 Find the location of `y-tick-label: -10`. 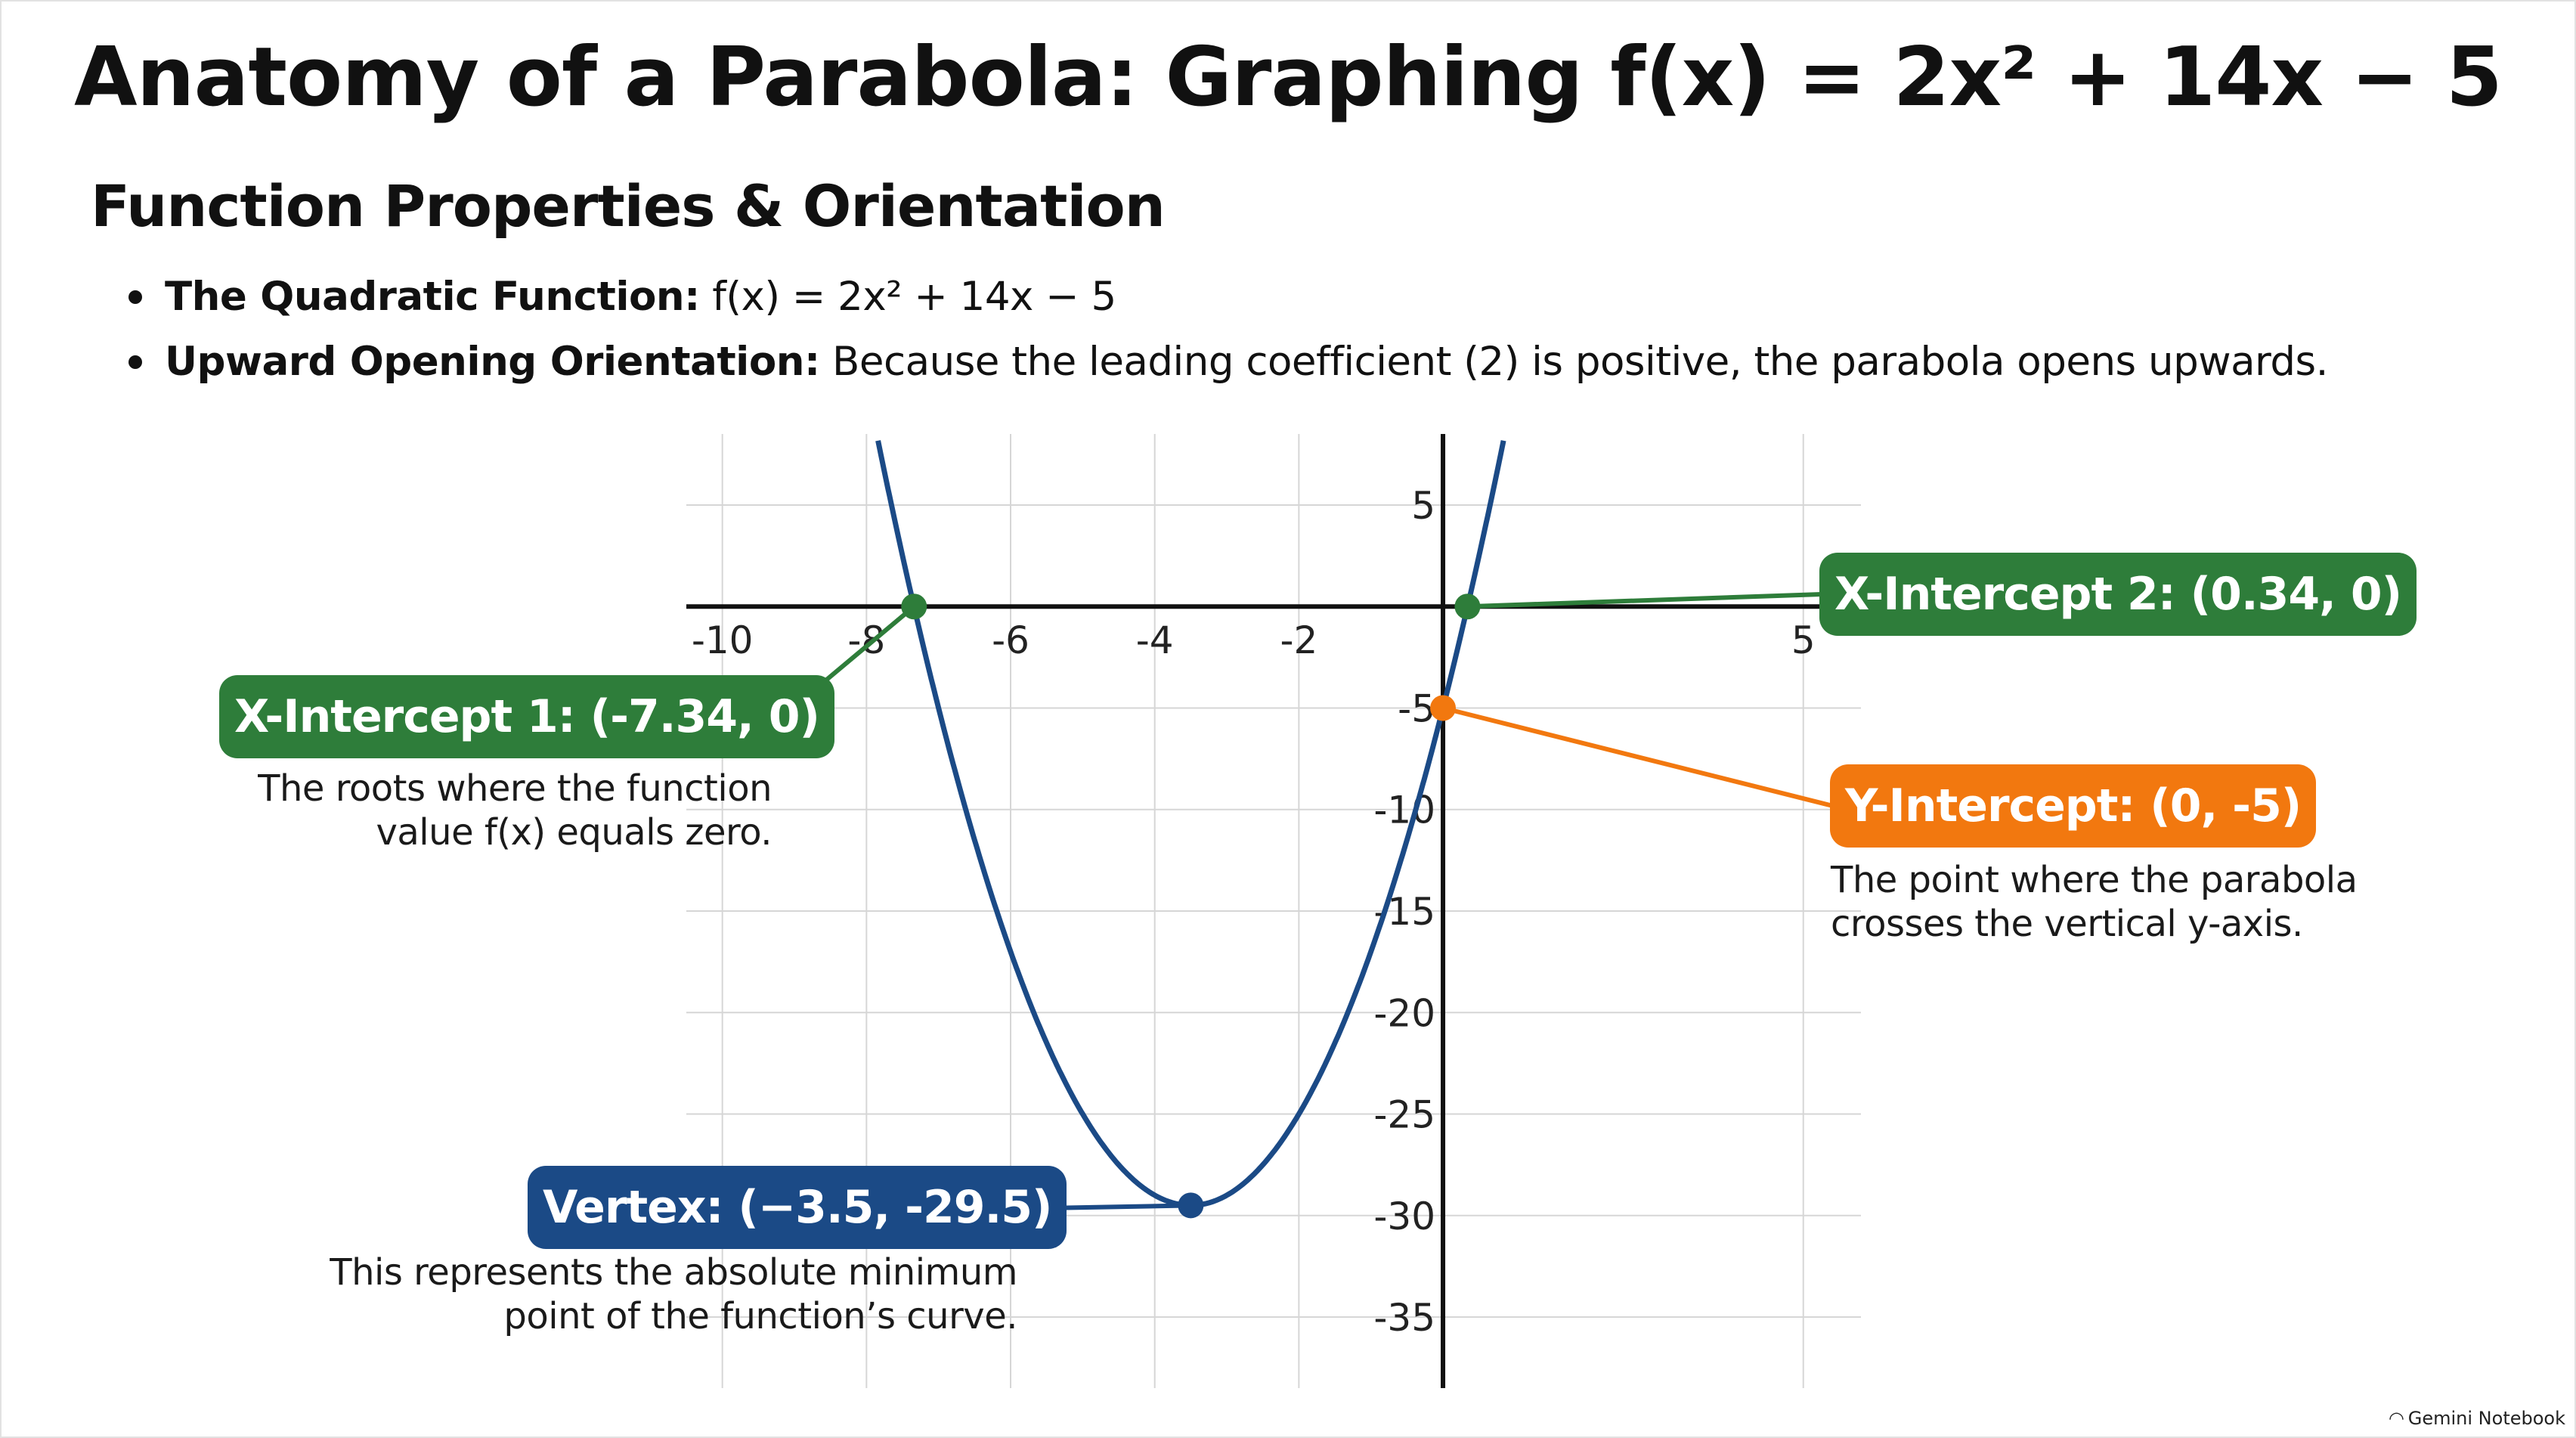

y-tick-label: -10 is located at coordinates (1404, 810).